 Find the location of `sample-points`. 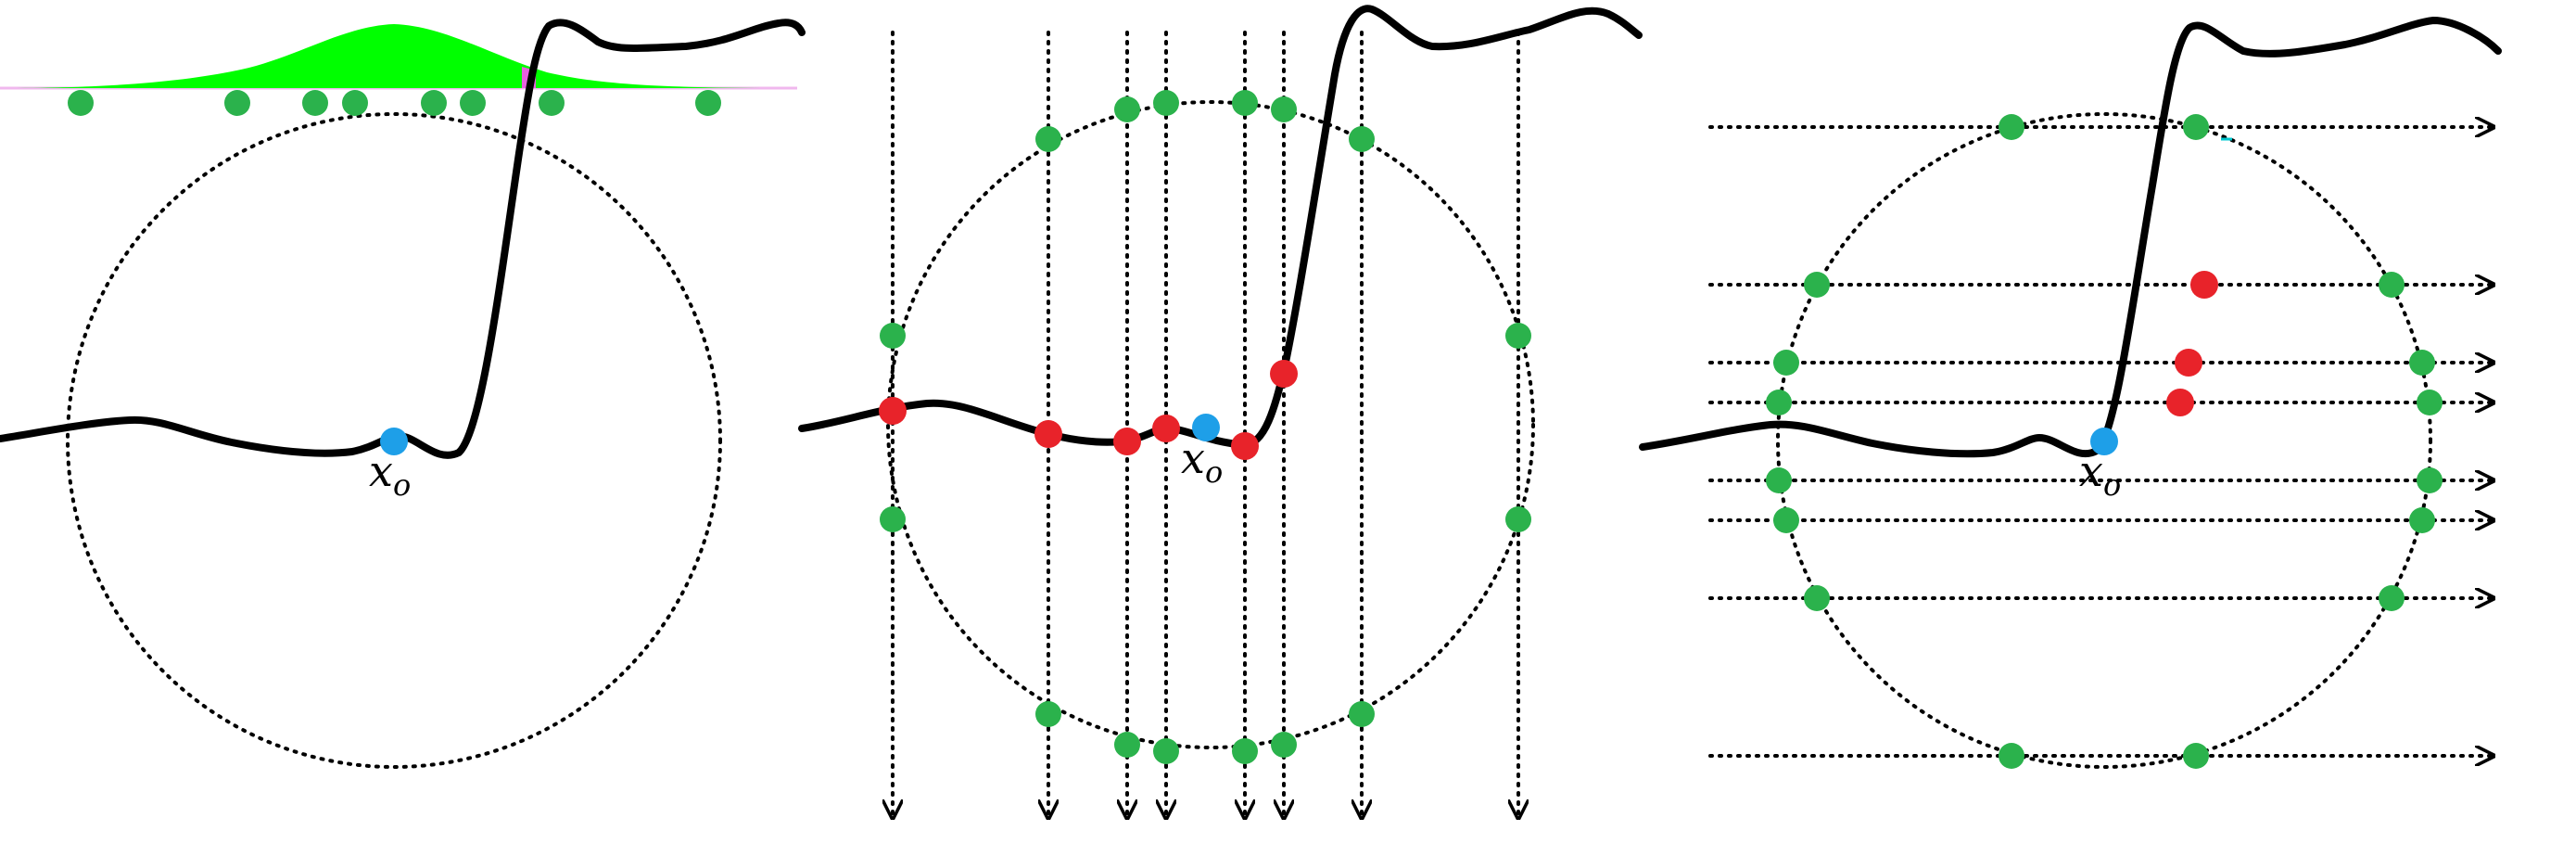

sample-points is located at coordinates (394, 103).